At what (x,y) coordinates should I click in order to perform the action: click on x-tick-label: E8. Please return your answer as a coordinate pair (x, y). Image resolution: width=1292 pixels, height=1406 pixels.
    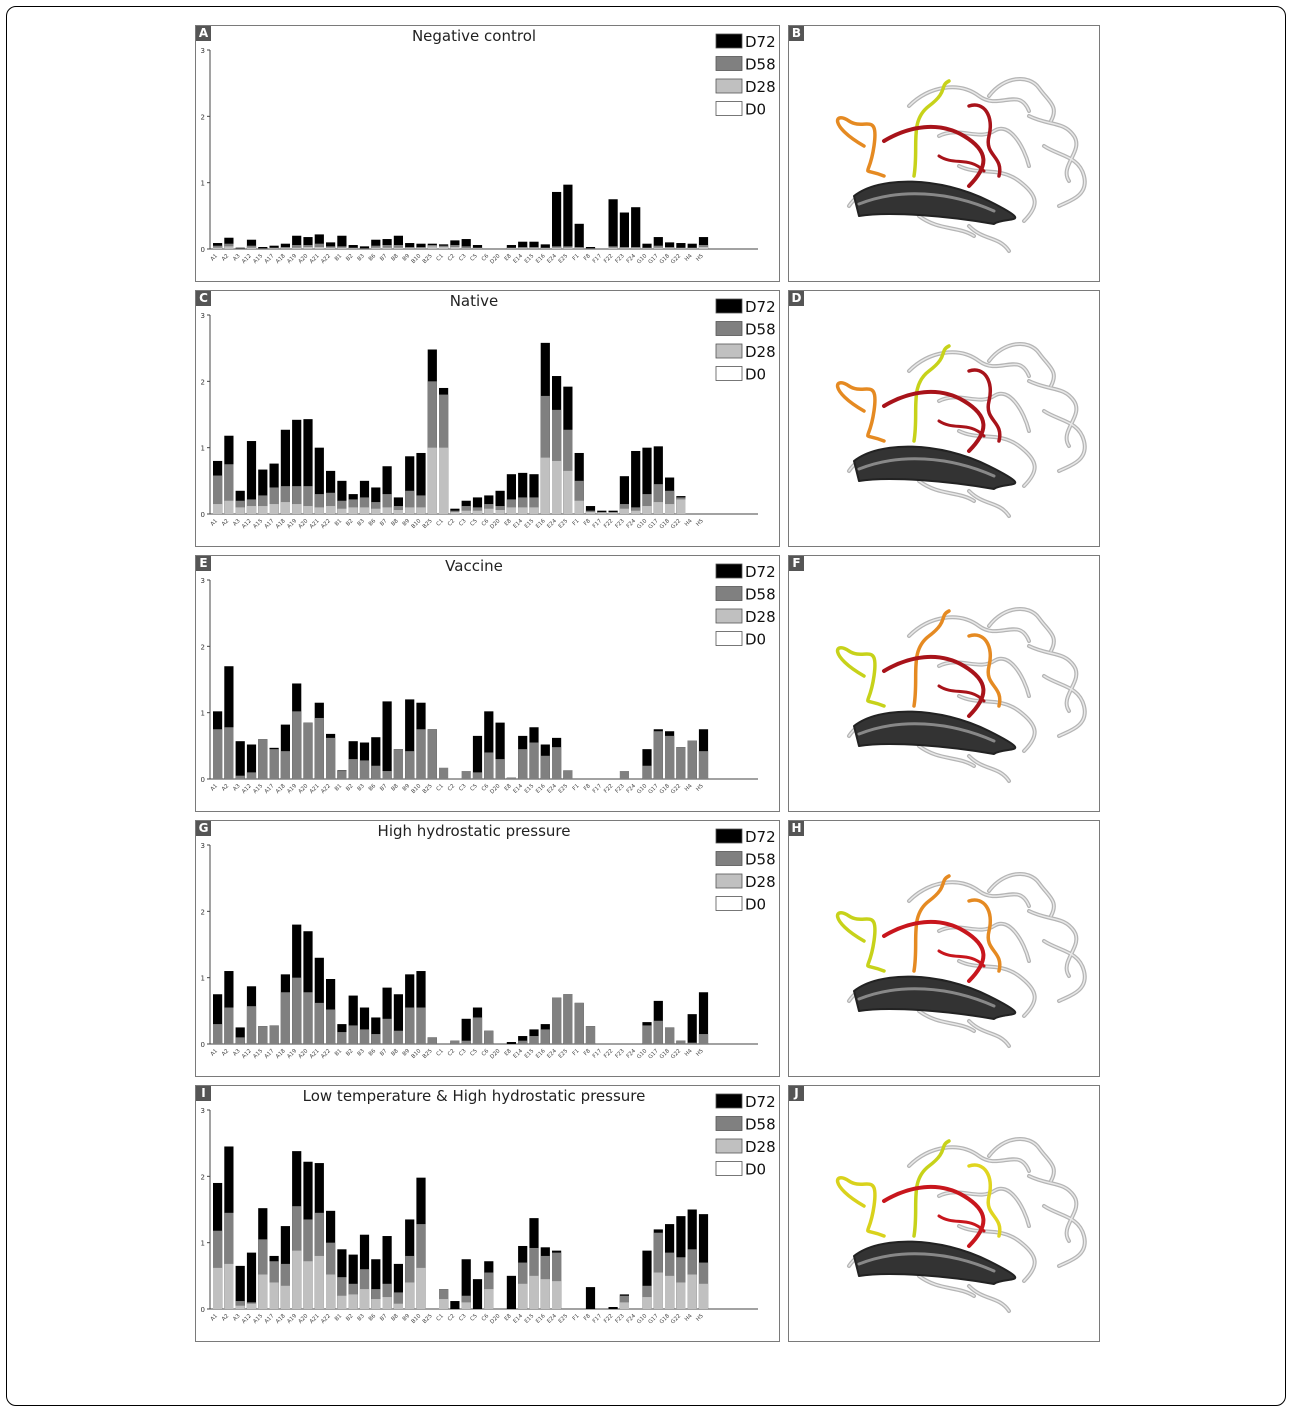
    Looking at the image, I should click on (509, 1053).